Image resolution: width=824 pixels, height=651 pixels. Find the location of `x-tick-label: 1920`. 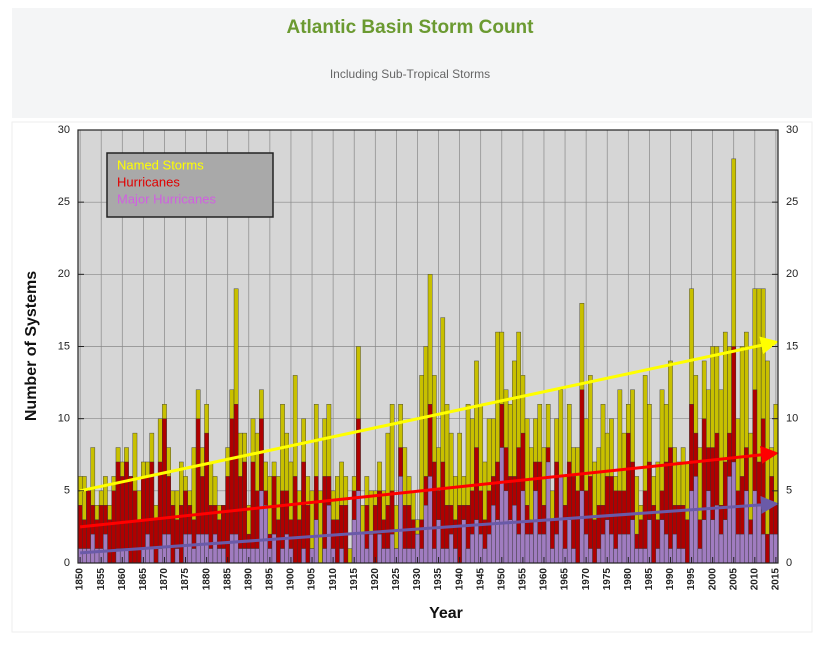

x-tick-label: 1920 is located at coordinates (375, 579).